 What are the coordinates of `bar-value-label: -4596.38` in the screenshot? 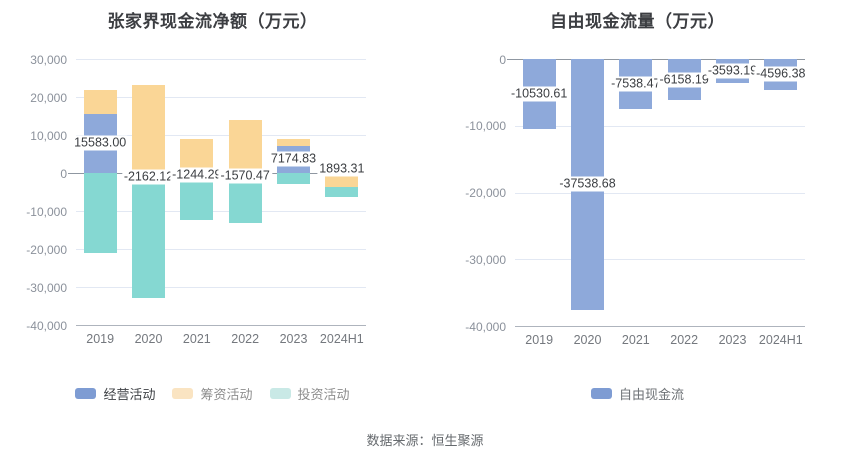 It's located at (781, 74).